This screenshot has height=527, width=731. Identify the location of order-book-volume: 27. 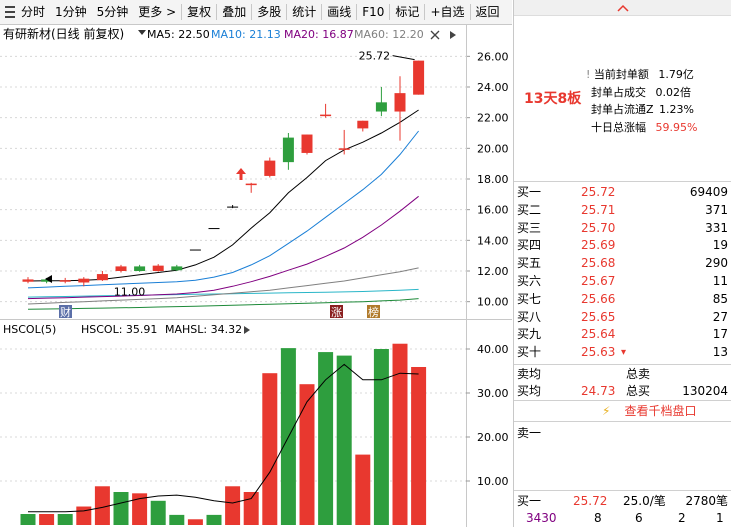
(720, 316).